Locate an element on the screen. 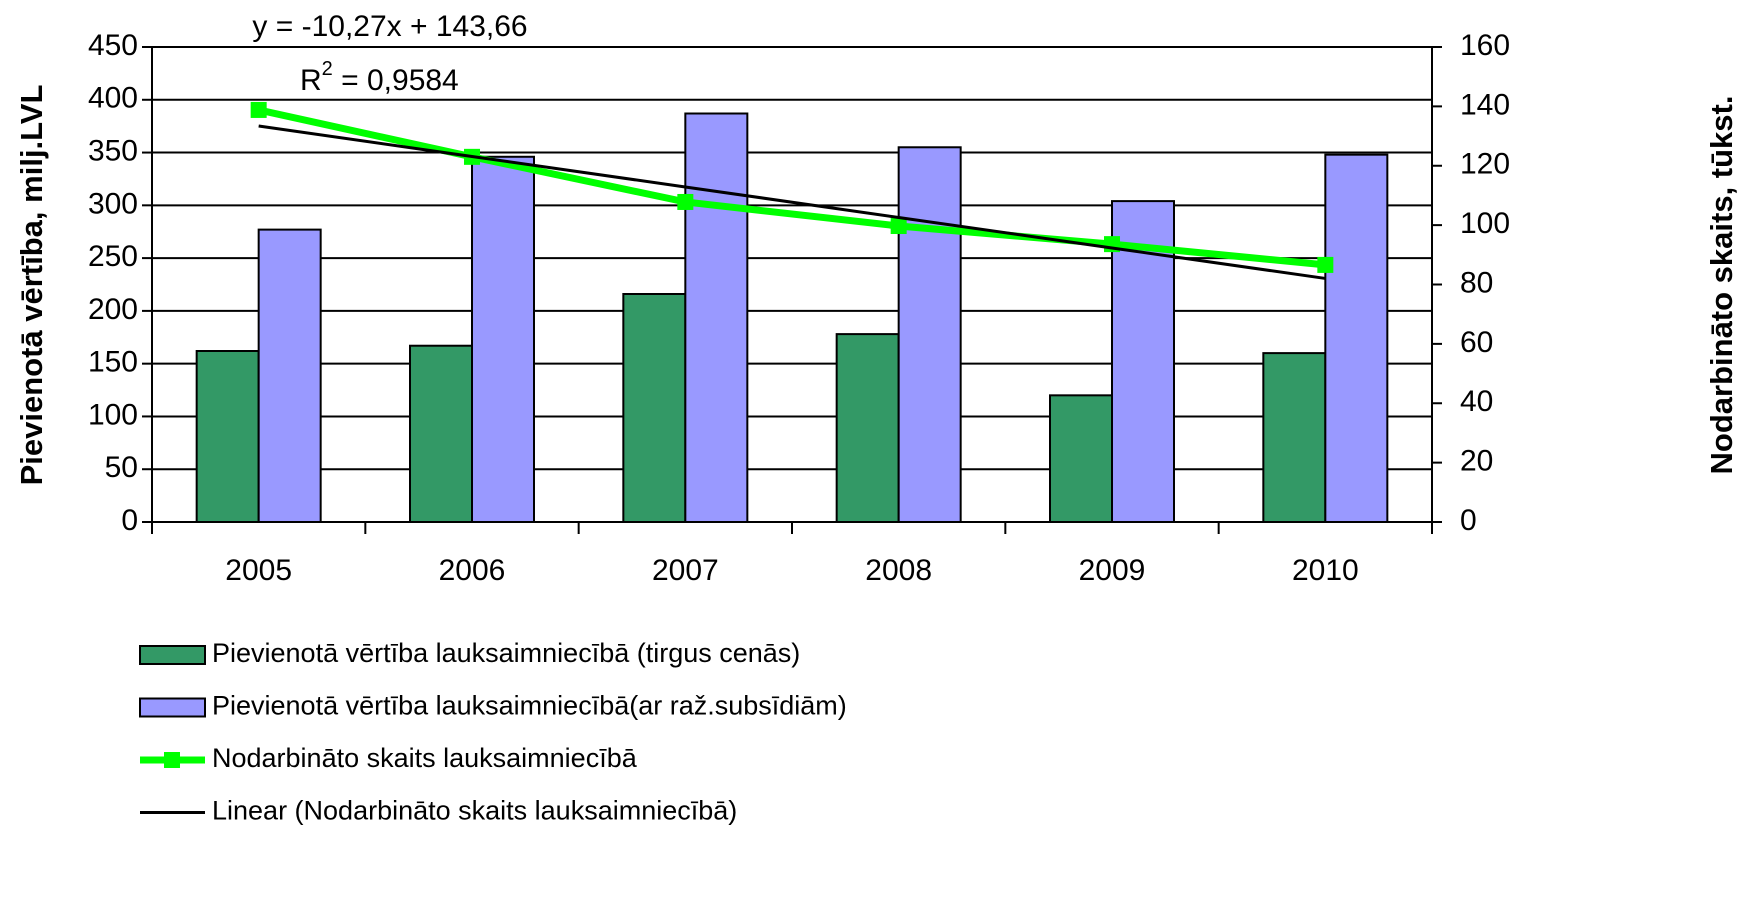 The image size is (1755, 924). series-line is located at coordinates (791, 187).